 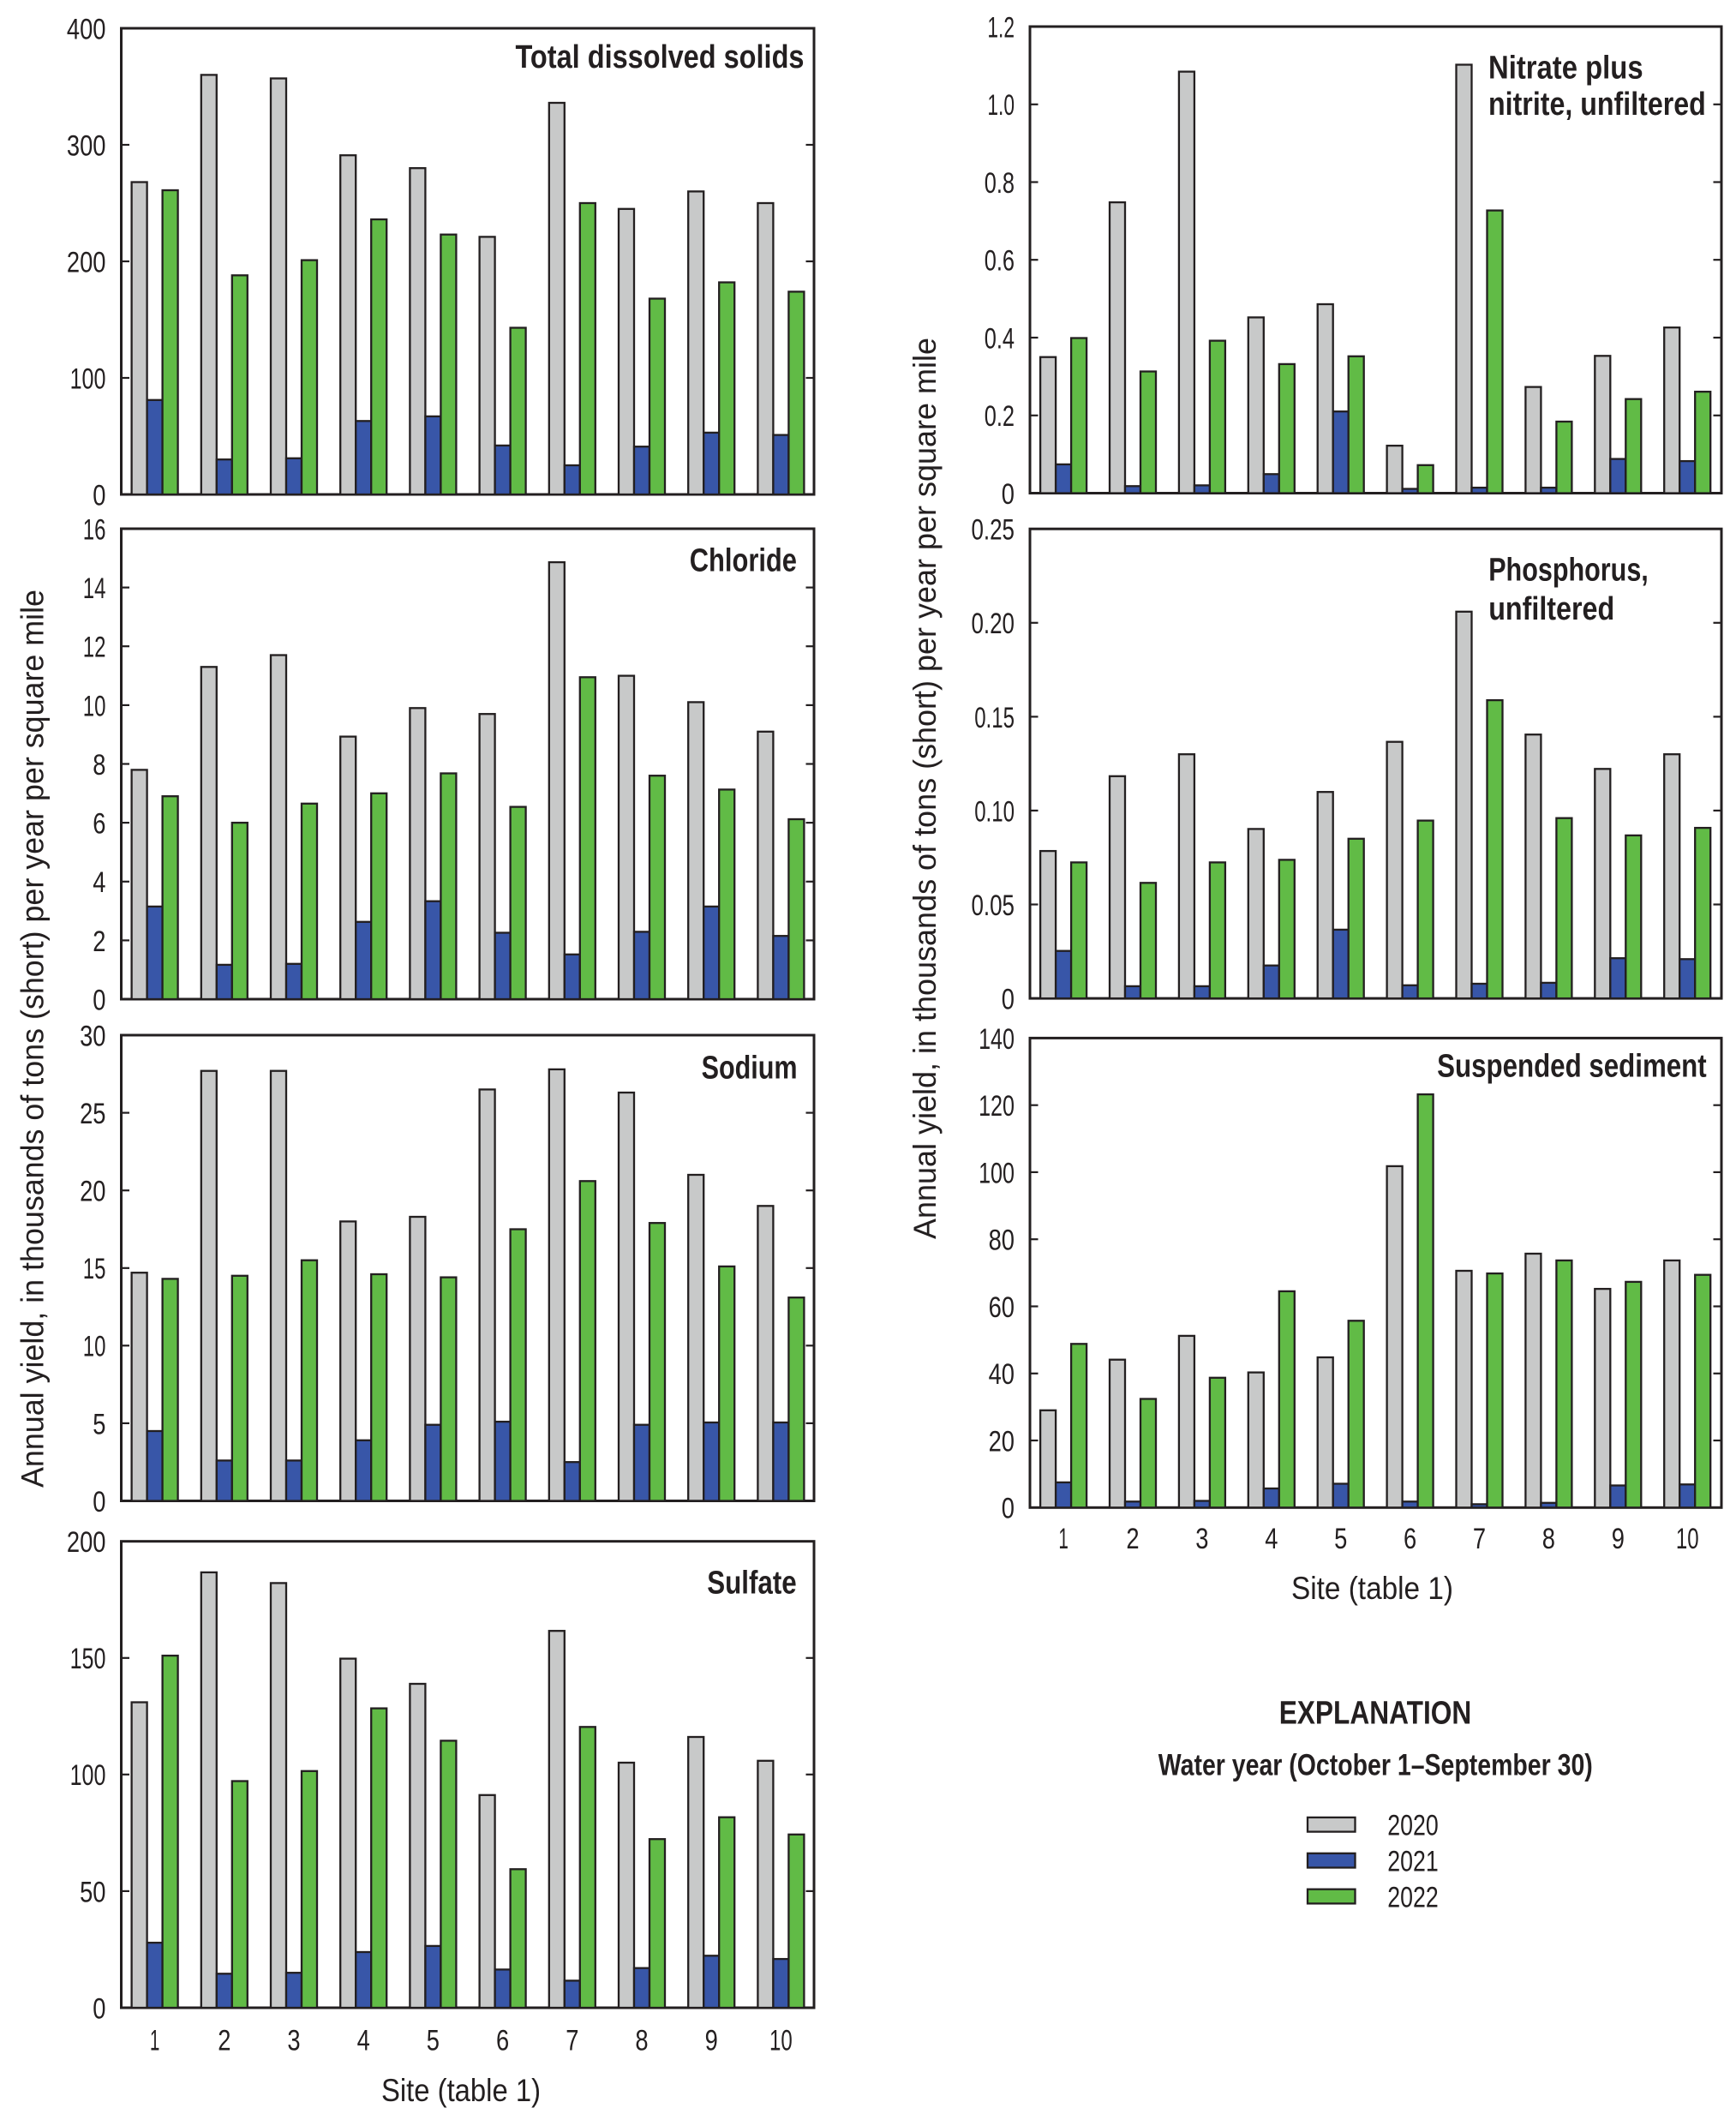 I want to click on svg-text: 14, so click(x=94, y=588).